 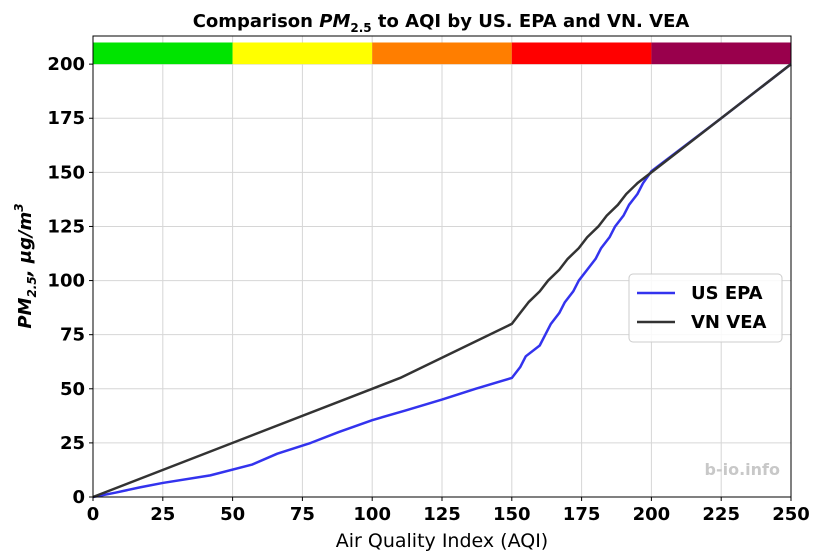 I want to click on y-tick-label: 125, so click(x=66, y=226).